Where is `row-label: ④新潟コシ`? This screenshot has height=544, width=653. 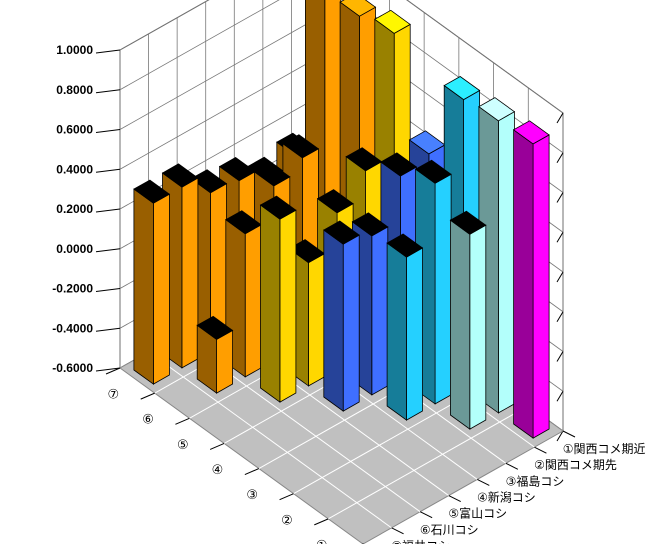 row-label: ④新潟コシ is located at coordinates (506, 497).